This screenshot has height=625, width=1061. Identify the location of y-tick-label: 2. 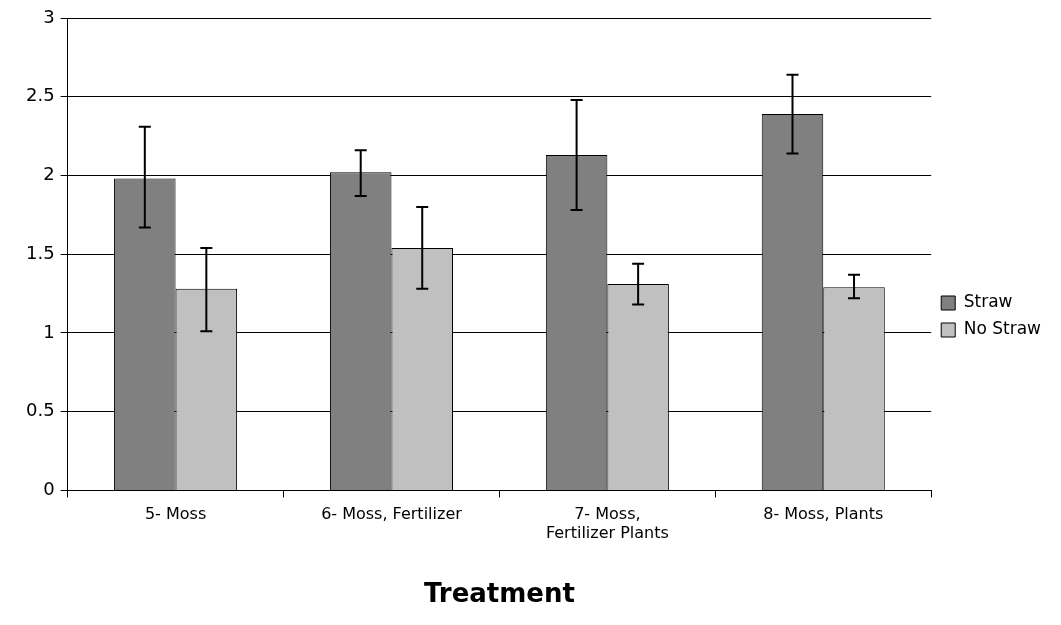
(49, 174).